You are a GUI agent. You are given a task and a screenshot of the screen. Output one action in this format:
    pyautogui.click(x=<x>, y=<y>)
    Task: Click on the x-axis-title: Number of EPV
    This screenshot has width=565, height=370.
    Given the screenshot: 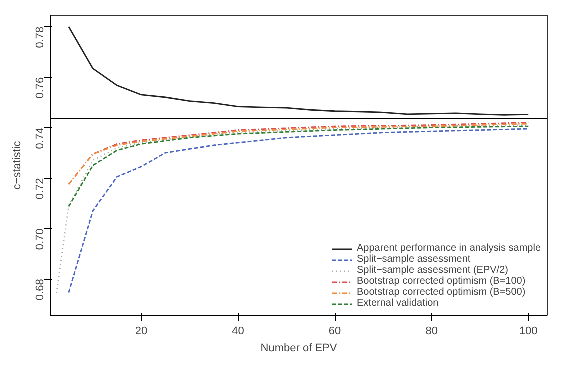 What is the action you would take?
    pyautogui.click(x=299, y=348)
    